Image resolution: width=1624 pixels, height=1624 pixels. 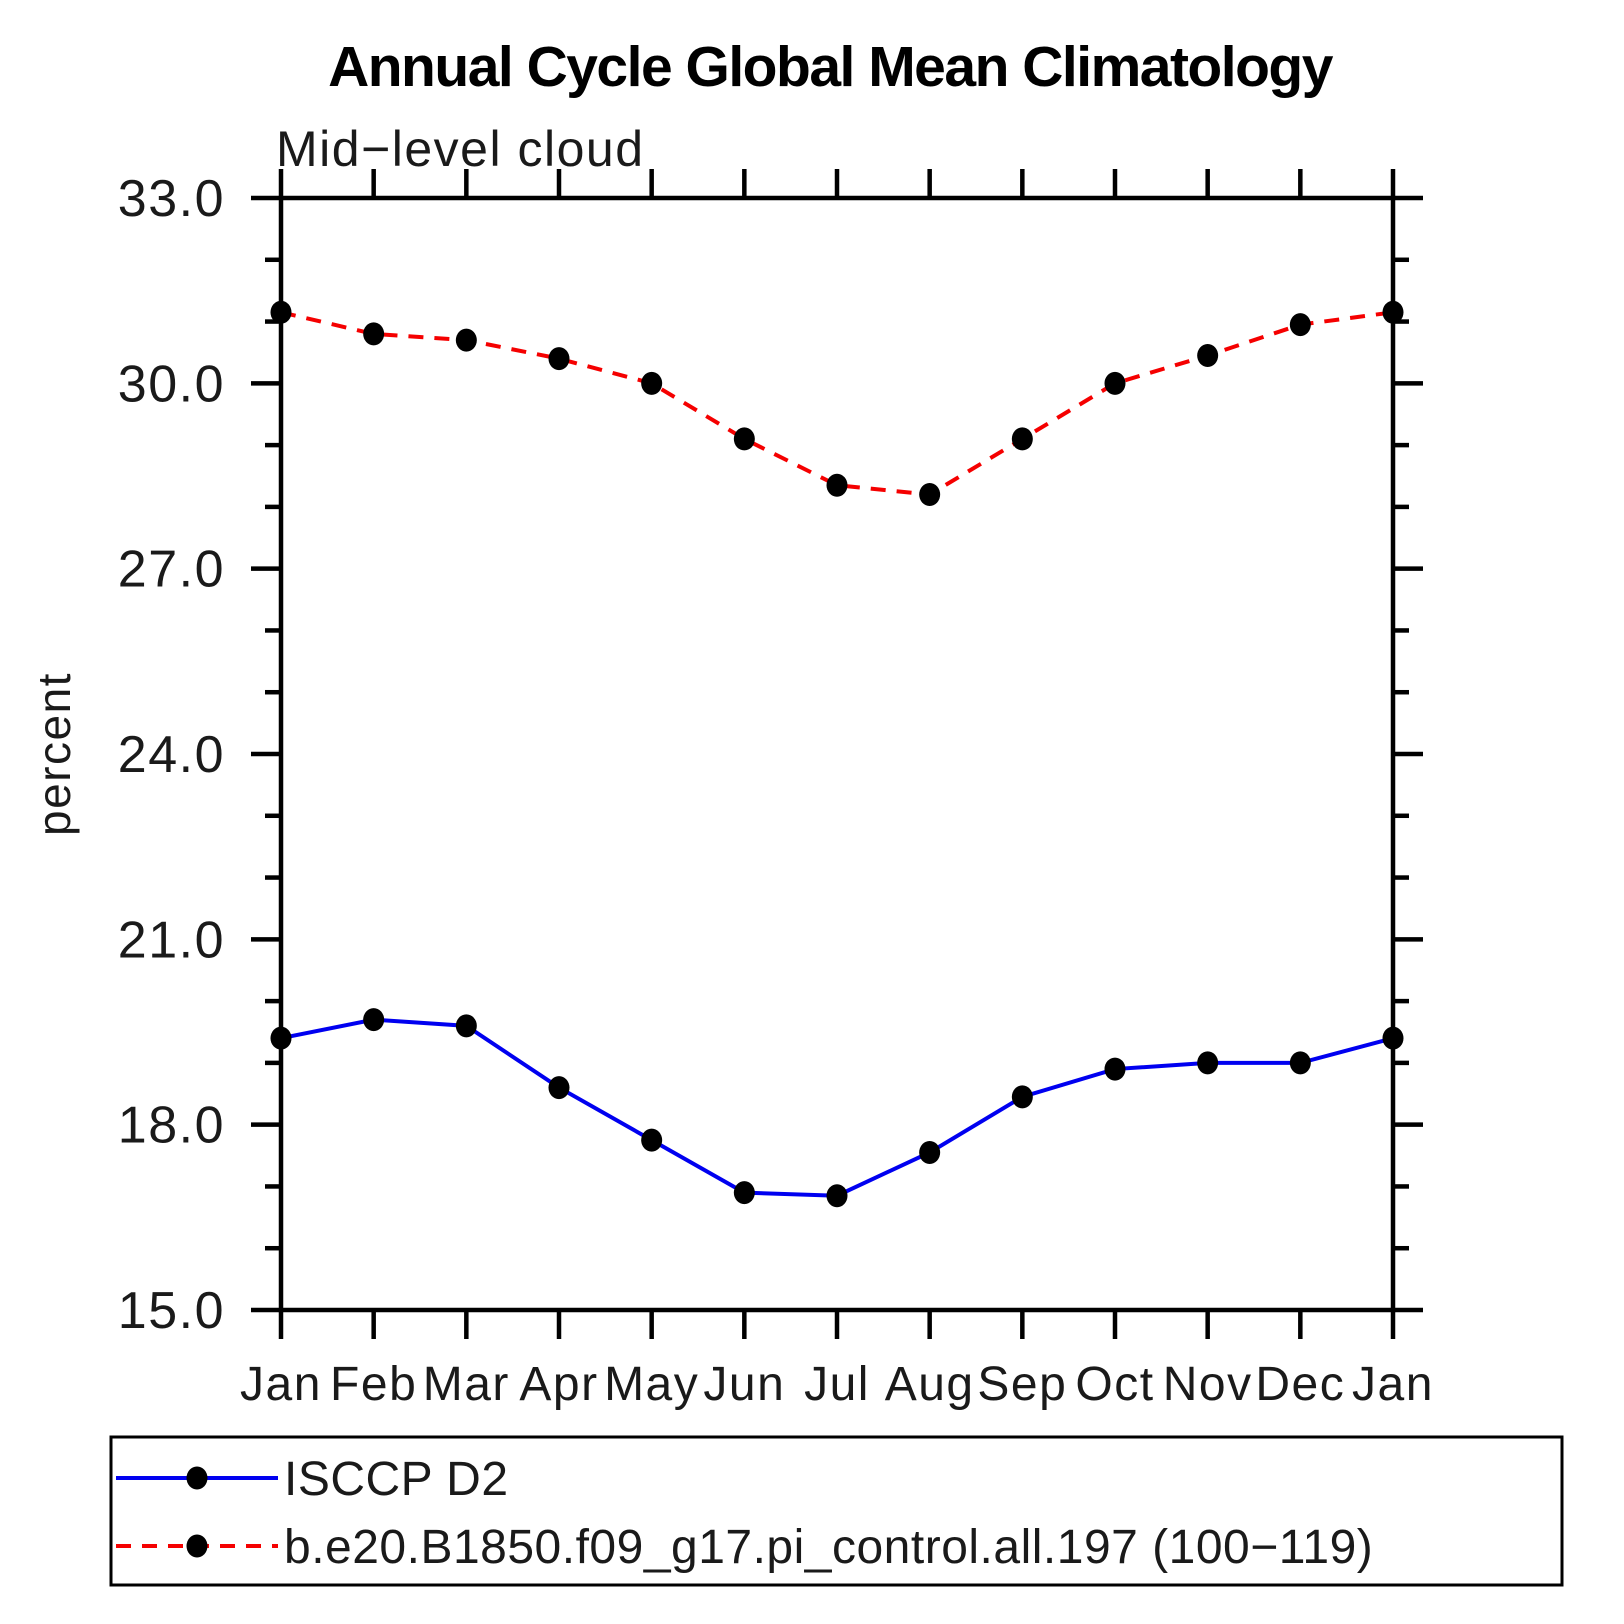 I want to click on x-tick-label: Apr, so click(x=558, y=1384).